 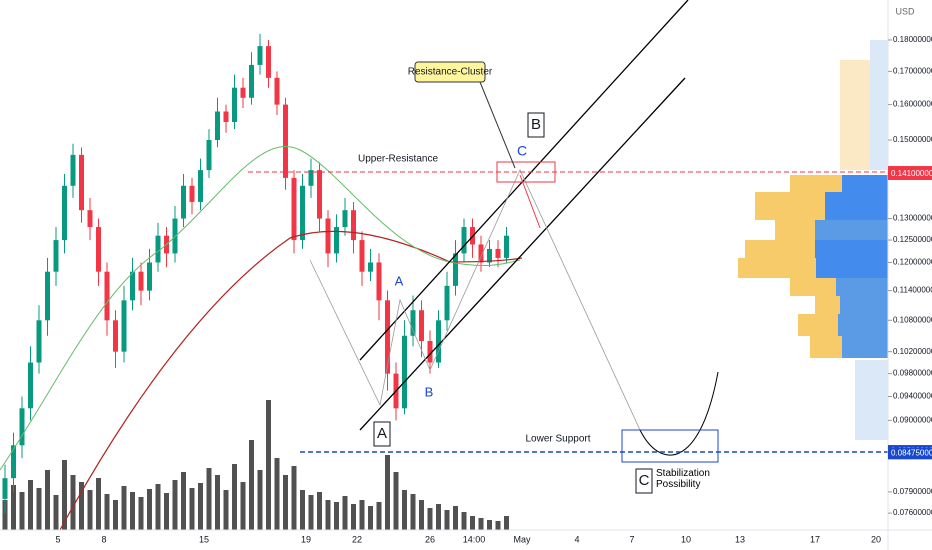 I want to click on x-tick-label: 10, so click(x=686, y=539).